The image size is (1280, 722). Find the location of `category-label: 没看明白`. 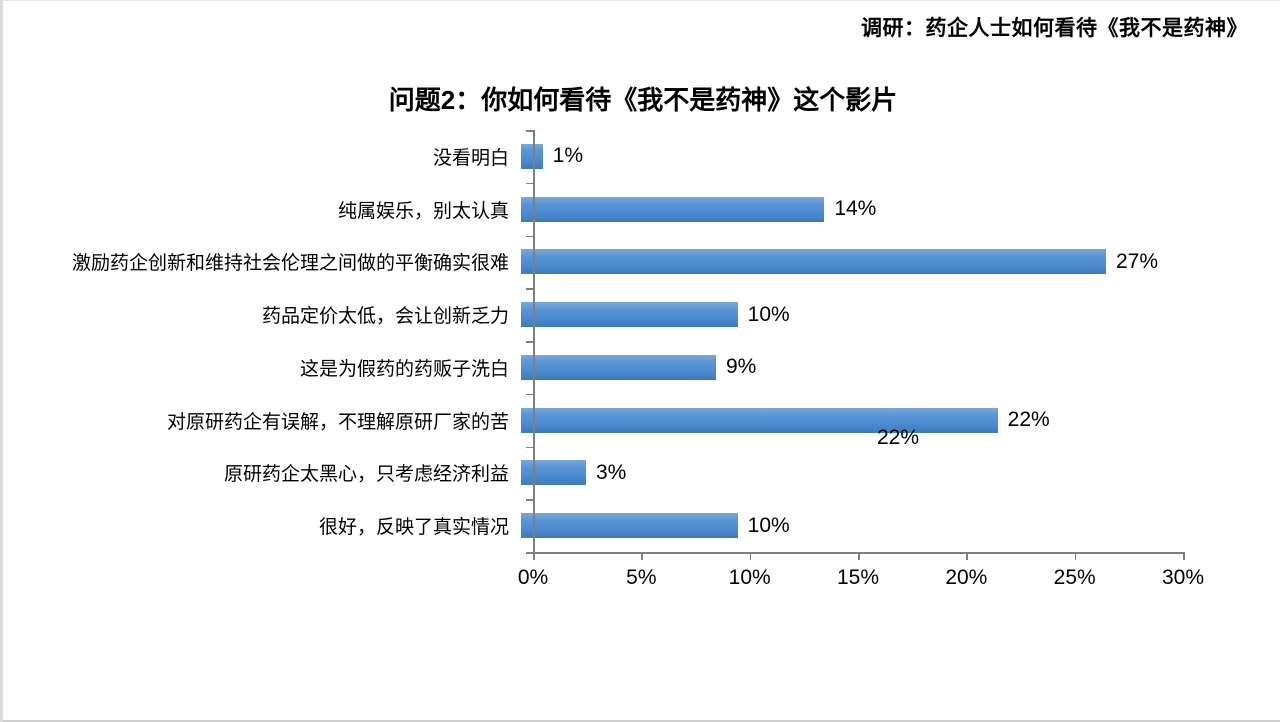

category-label: 没看明白 is located at coordinates (470, 158).